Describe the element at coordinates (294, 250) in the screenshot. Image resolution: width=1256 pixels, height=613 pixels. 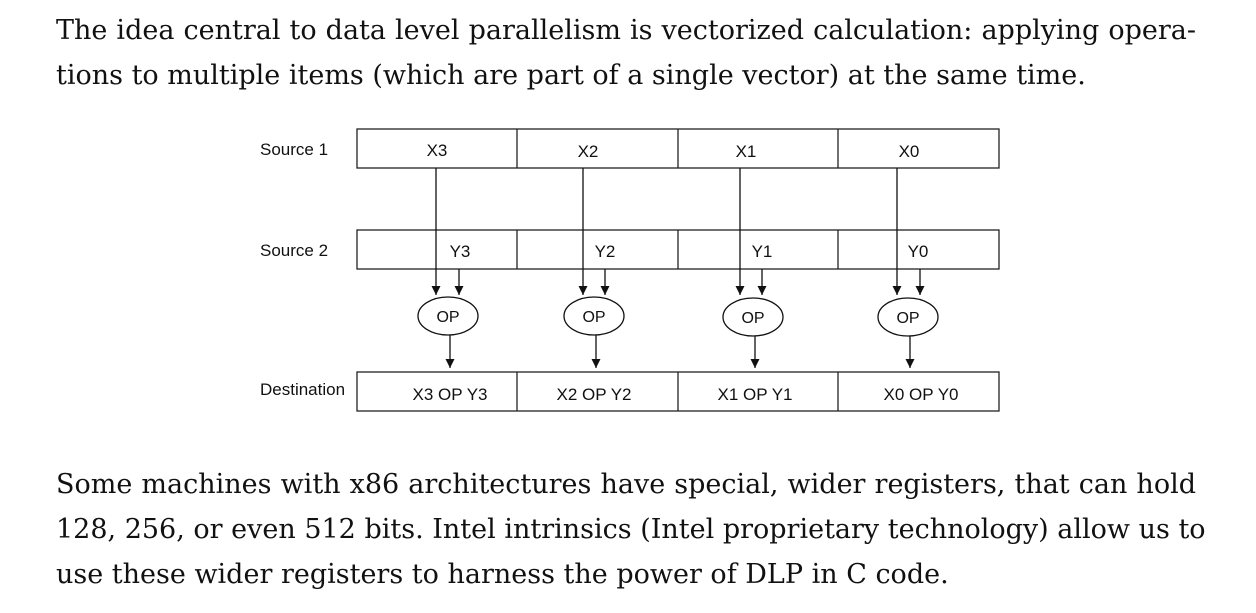
I see `source-2-label: Source 2` at that location.